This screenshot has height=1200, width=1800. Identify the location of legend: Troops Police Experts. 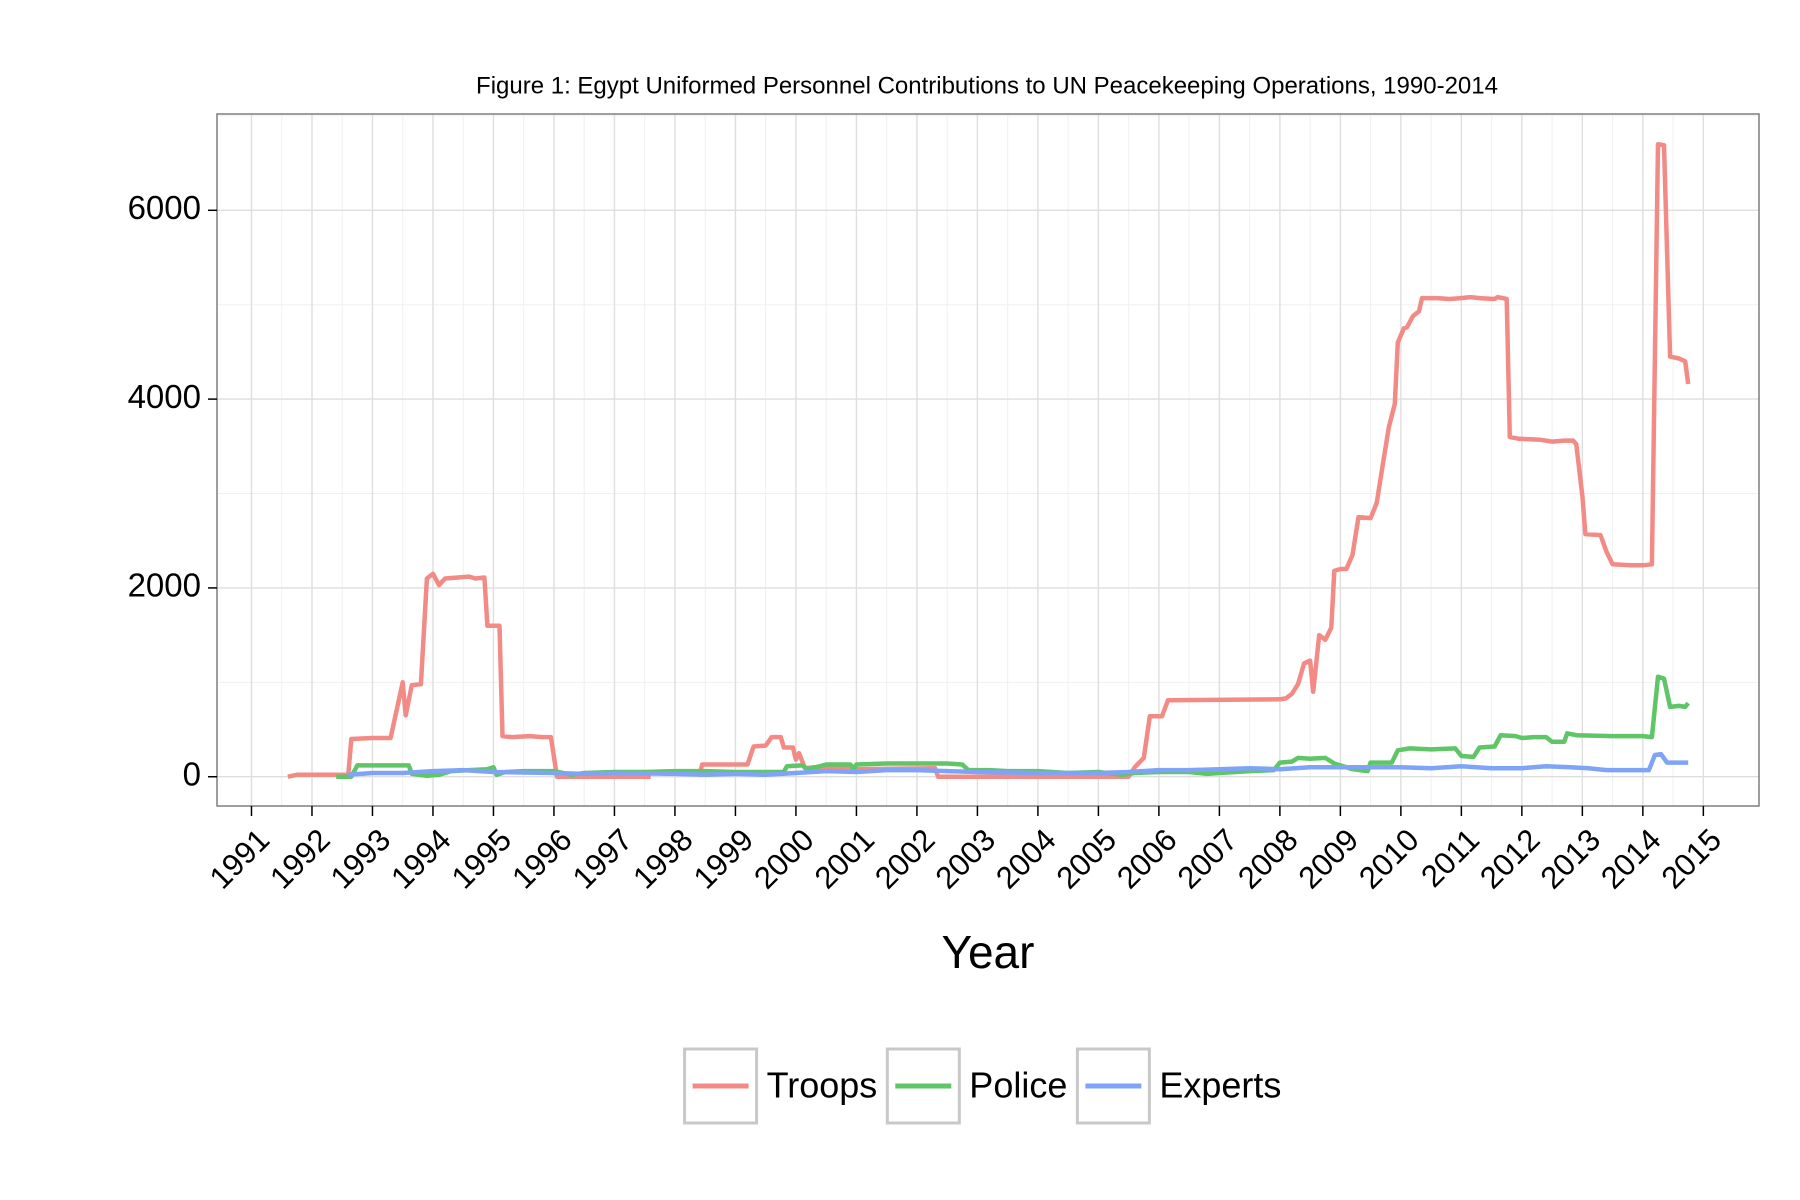
(982, 1086).